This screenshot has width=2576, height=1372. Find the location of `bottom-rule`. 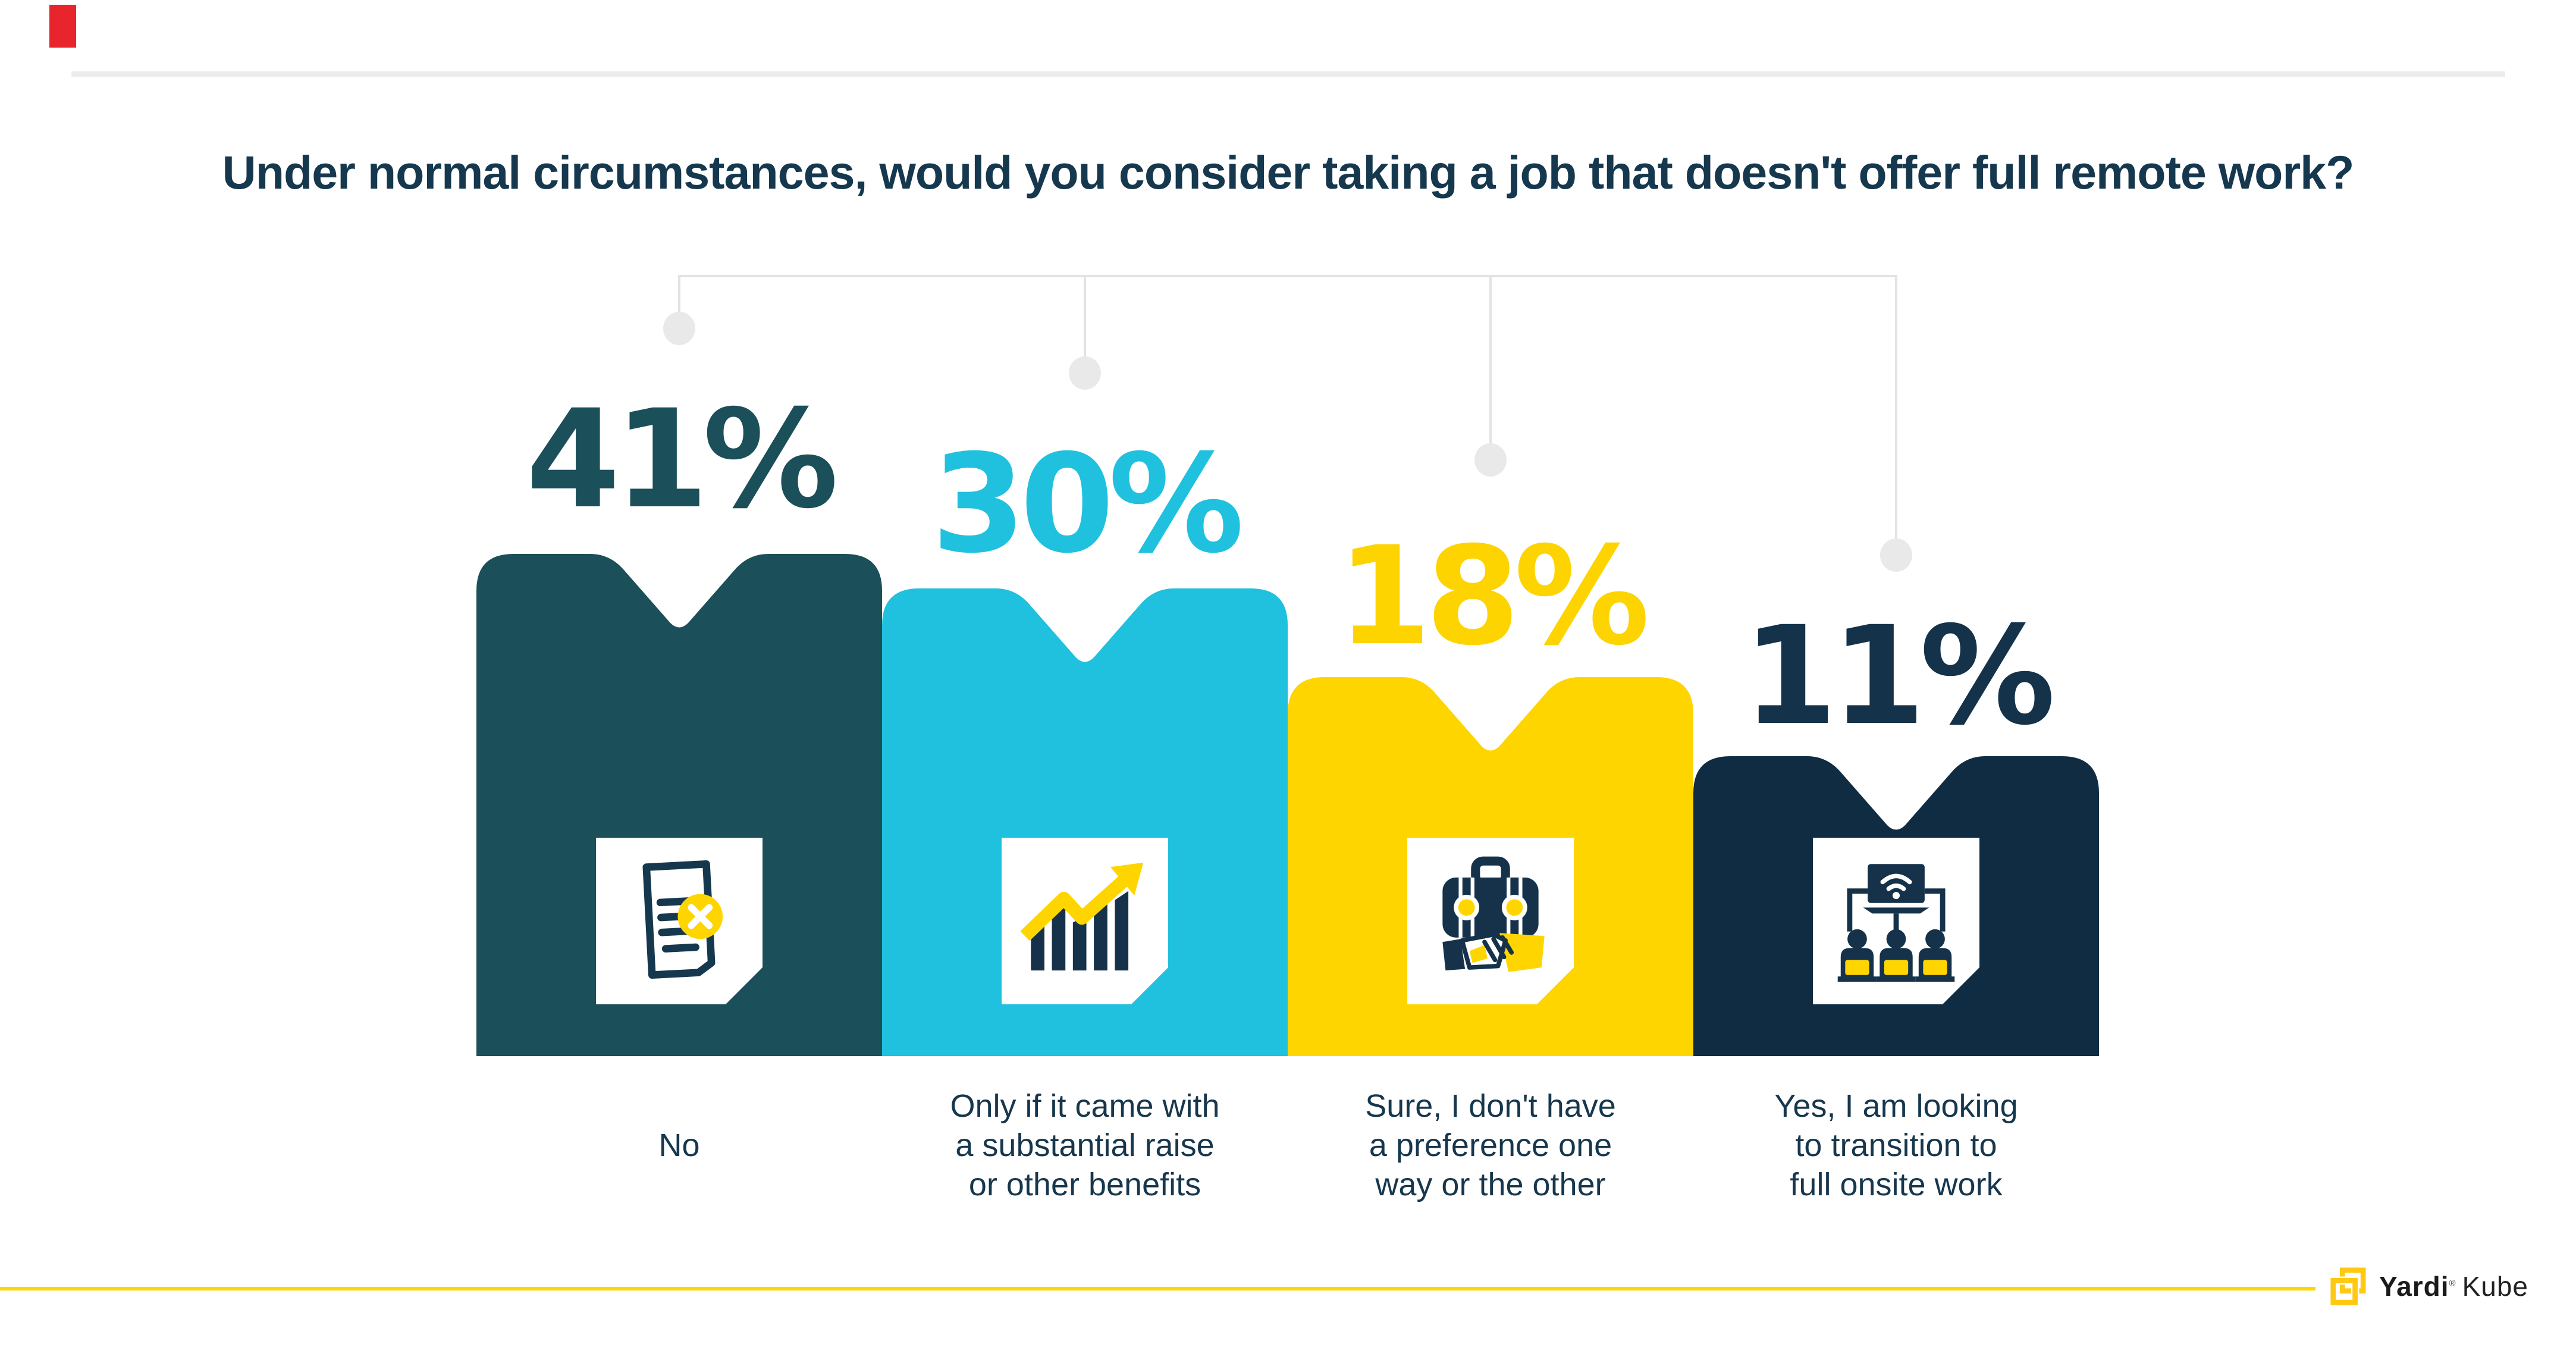

bottom-rule is located at coordinates (1157, 1288).